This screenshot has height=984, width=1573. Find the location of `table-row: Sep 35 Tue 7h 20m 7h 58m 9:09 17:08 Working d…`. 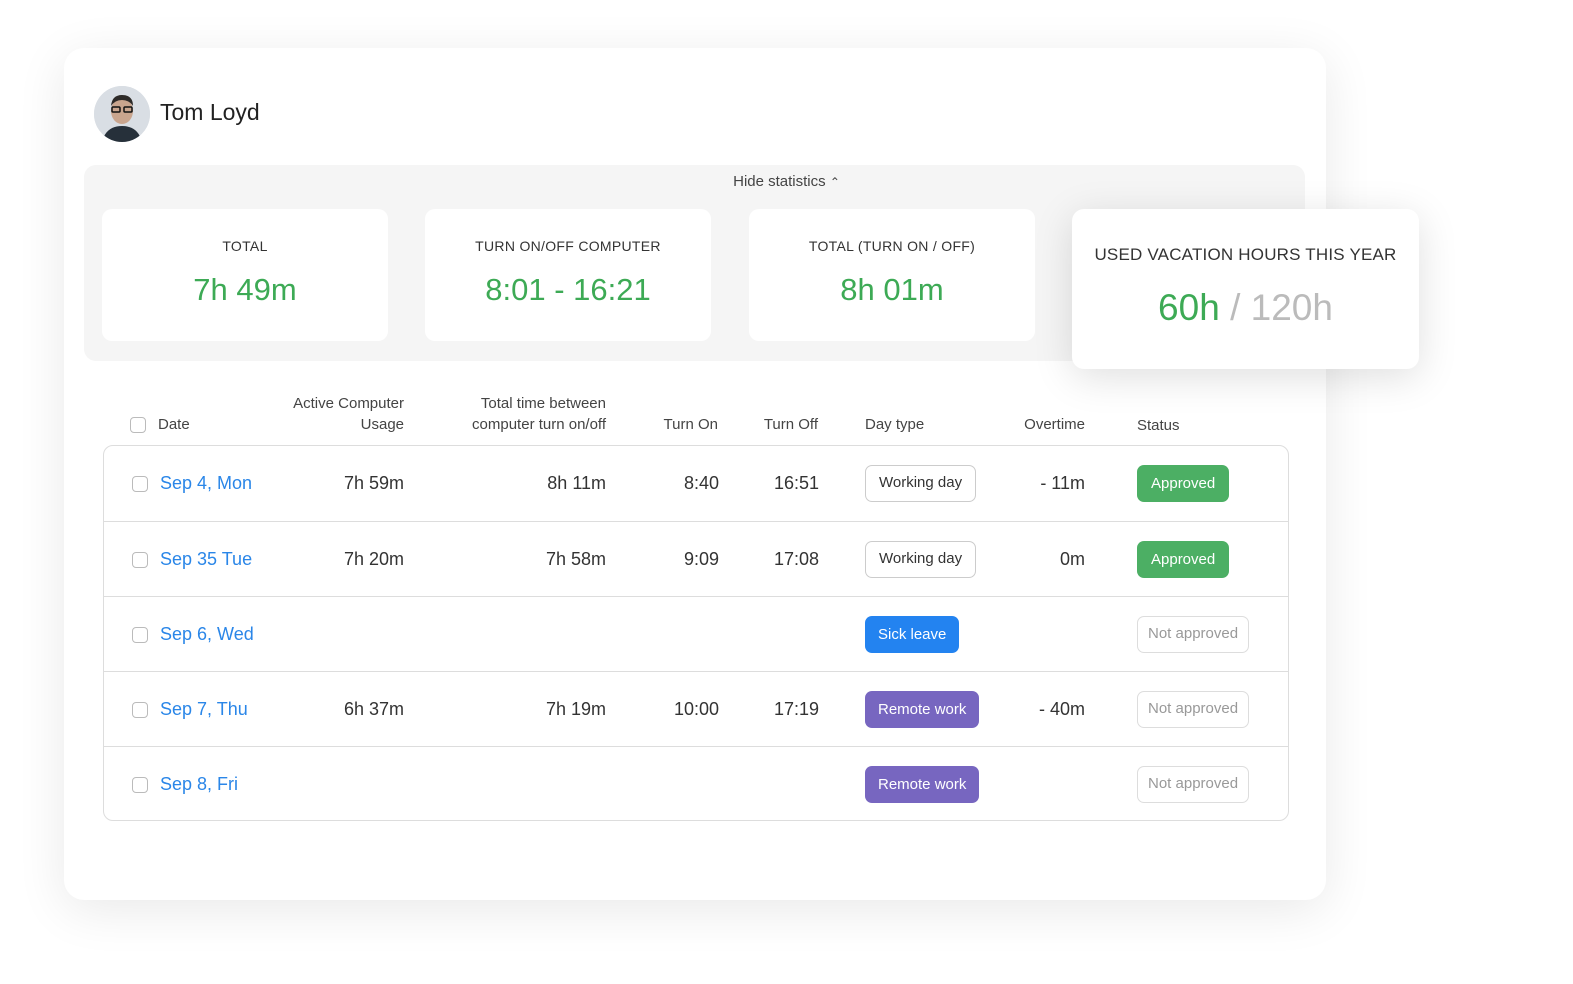

table-row: Sep 35 Tue 7h 20m 7h 58m 9:09 17:08 Working d… is located at coordinates (696, 558).